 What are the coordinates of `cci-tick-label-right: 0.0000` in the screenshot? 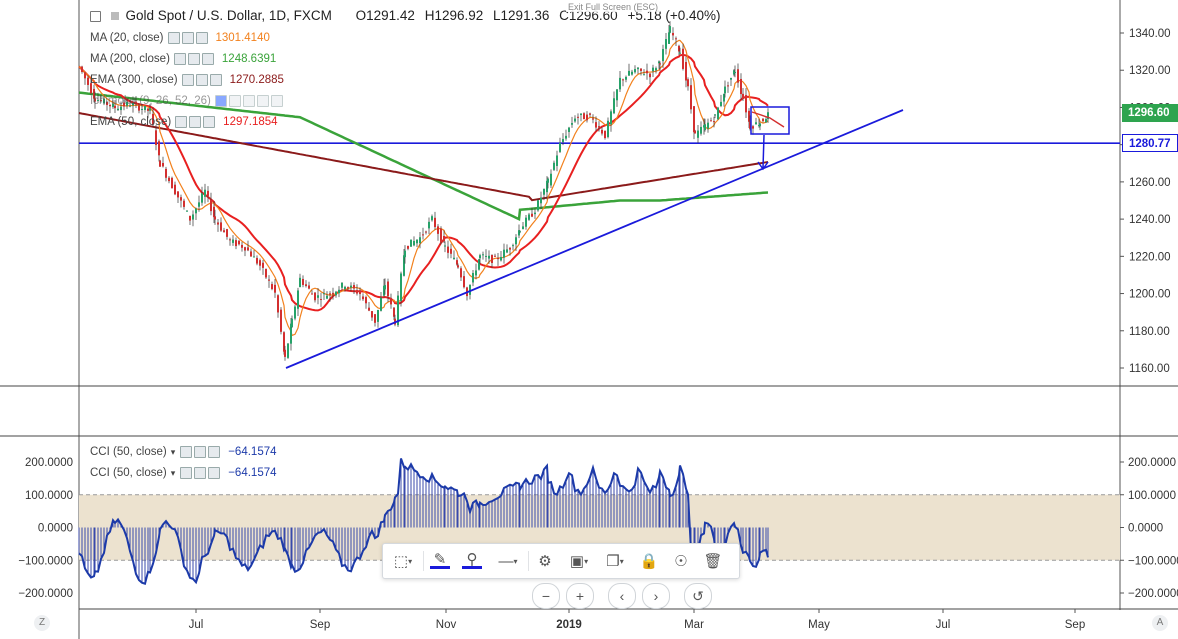 It's located at (1145, 529).